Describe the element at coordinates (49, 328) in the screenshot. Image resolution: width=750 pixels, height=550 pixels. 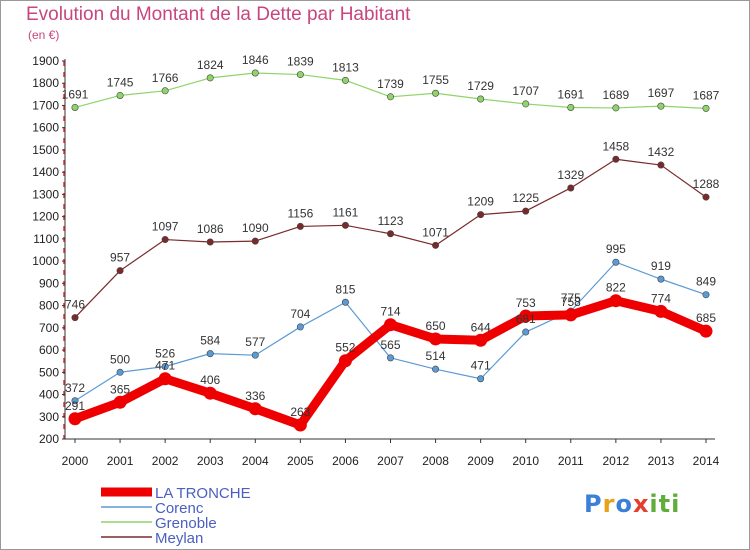
I see `y-tick-label: 700` at that location.